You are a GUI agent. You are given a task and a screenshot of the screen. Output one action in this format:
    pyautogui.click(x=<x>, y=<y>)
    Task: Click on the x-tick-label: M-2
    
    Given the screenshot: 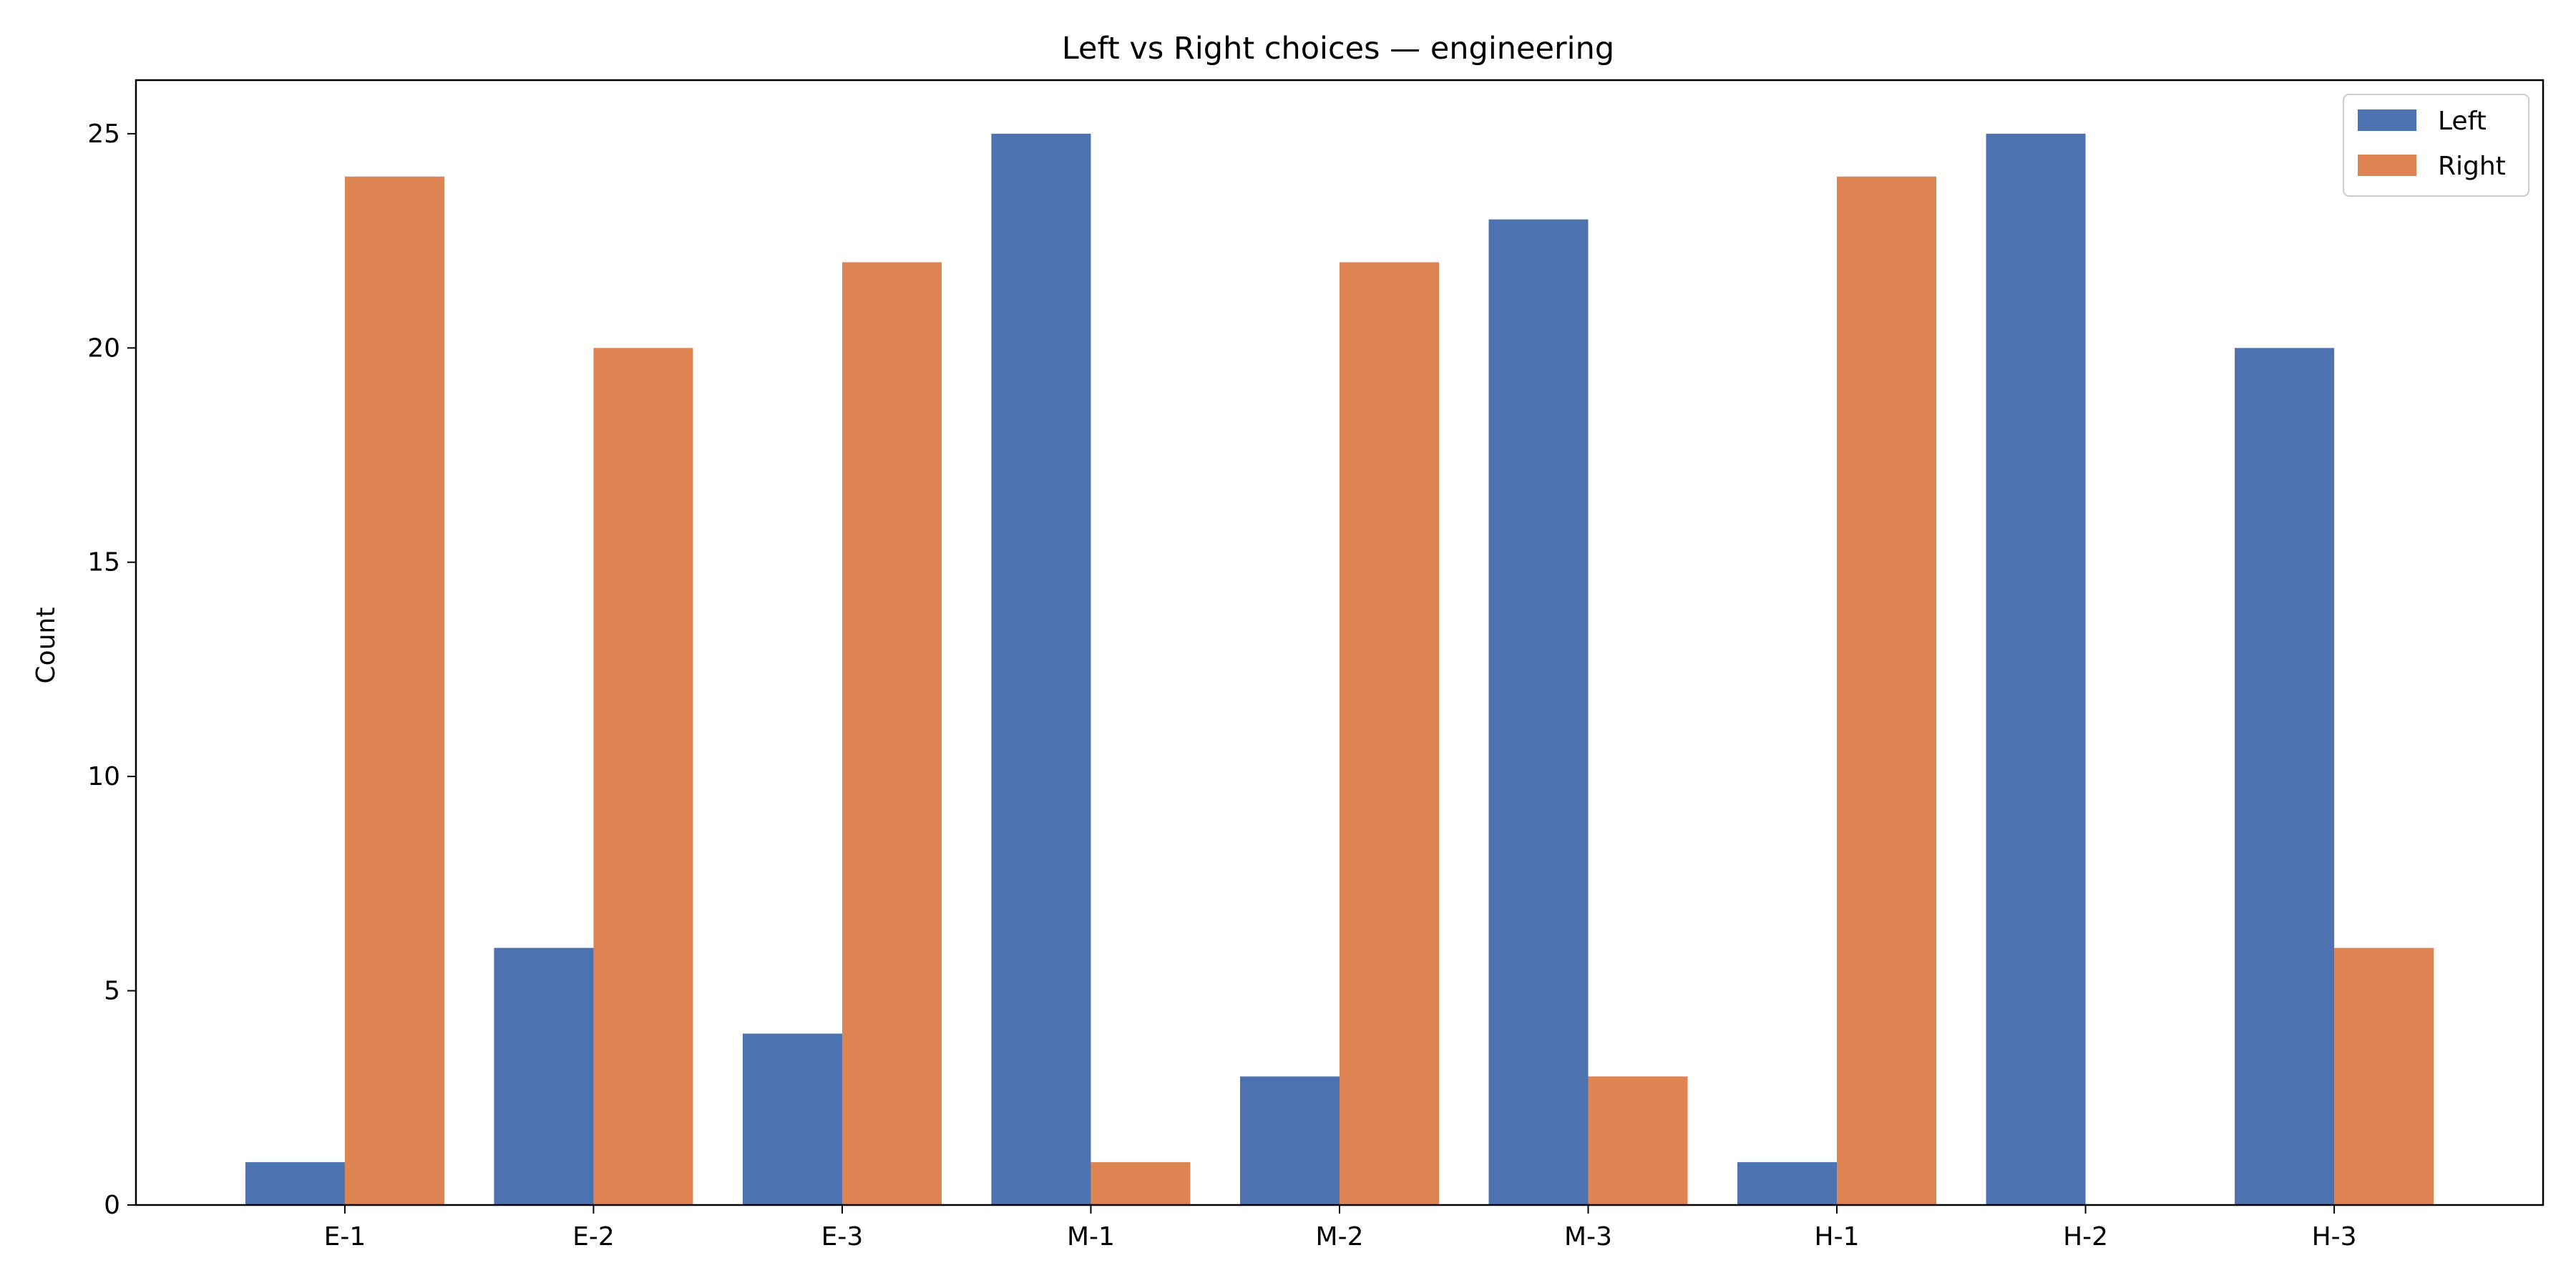 What is the action you would take?
    pyautogui.click(x=1340, y=1237)
    